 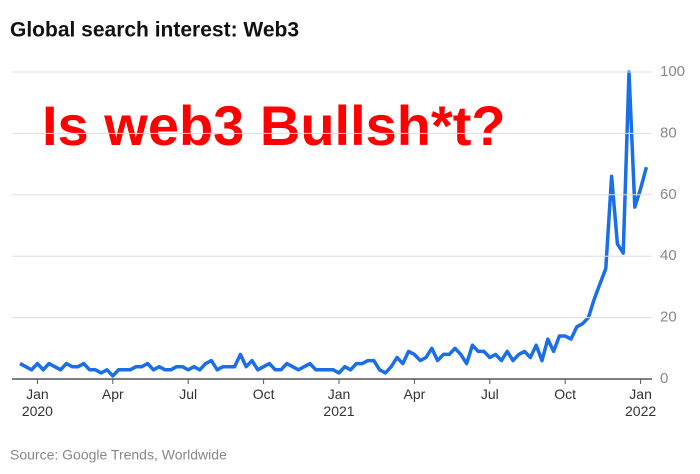 What do you see at coordinates (118, 455) in the screenshot?
I see `source-note: Source: Google Trends, Worldwide` at bounding box center [118, 455].